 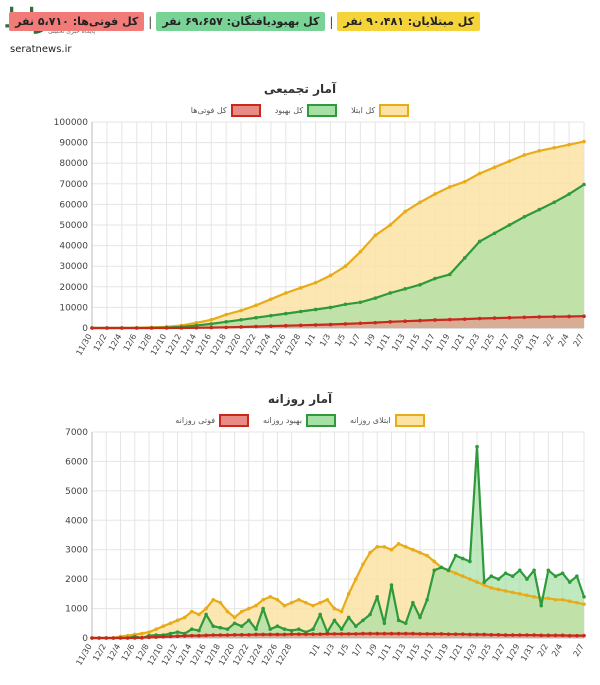 I want to click on daily-chart-title: آمار روزانه, so click(x=300, y=399).